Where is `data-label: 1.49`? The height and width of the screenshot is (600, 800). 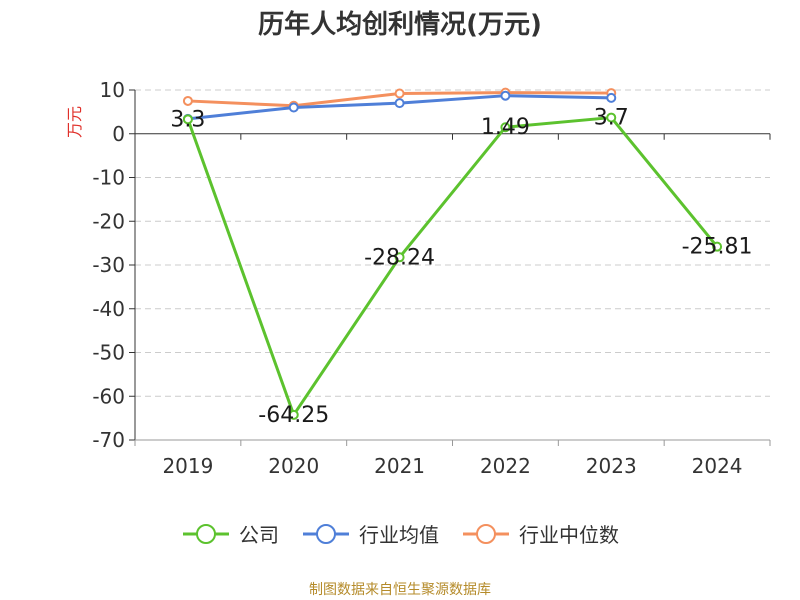 data-label: 1.49 is located at coordinates (505, 127).